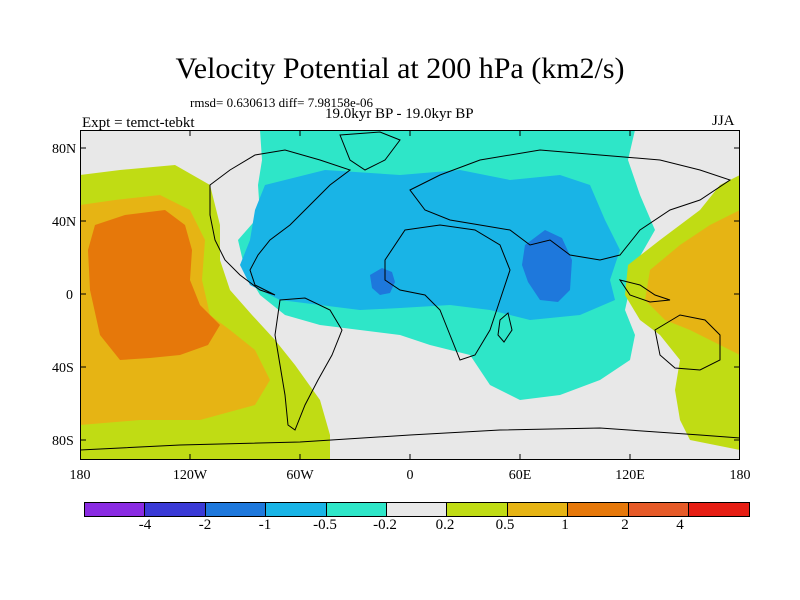 This screenshot has height=600, width=800. I want to click on westpacific-gold-region, so click(692, 282).